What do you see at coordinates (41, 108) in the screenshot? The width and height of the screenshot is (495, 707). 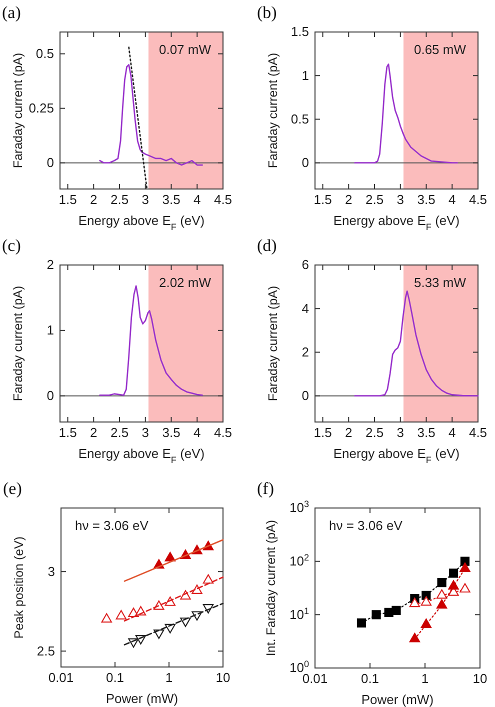 I see `y-tick-label: 0.25` at bounding box center [41, 108].